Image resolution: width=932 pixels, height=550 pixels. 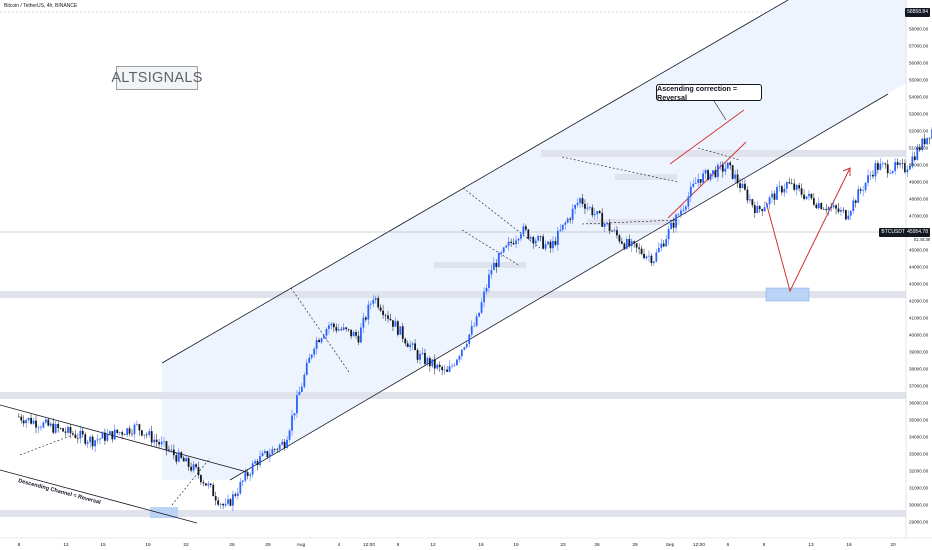 What do you see at coordinates (103, 545) in the screenshot?
I see `time-tick-label: 15` at bounding box center [103, 545].